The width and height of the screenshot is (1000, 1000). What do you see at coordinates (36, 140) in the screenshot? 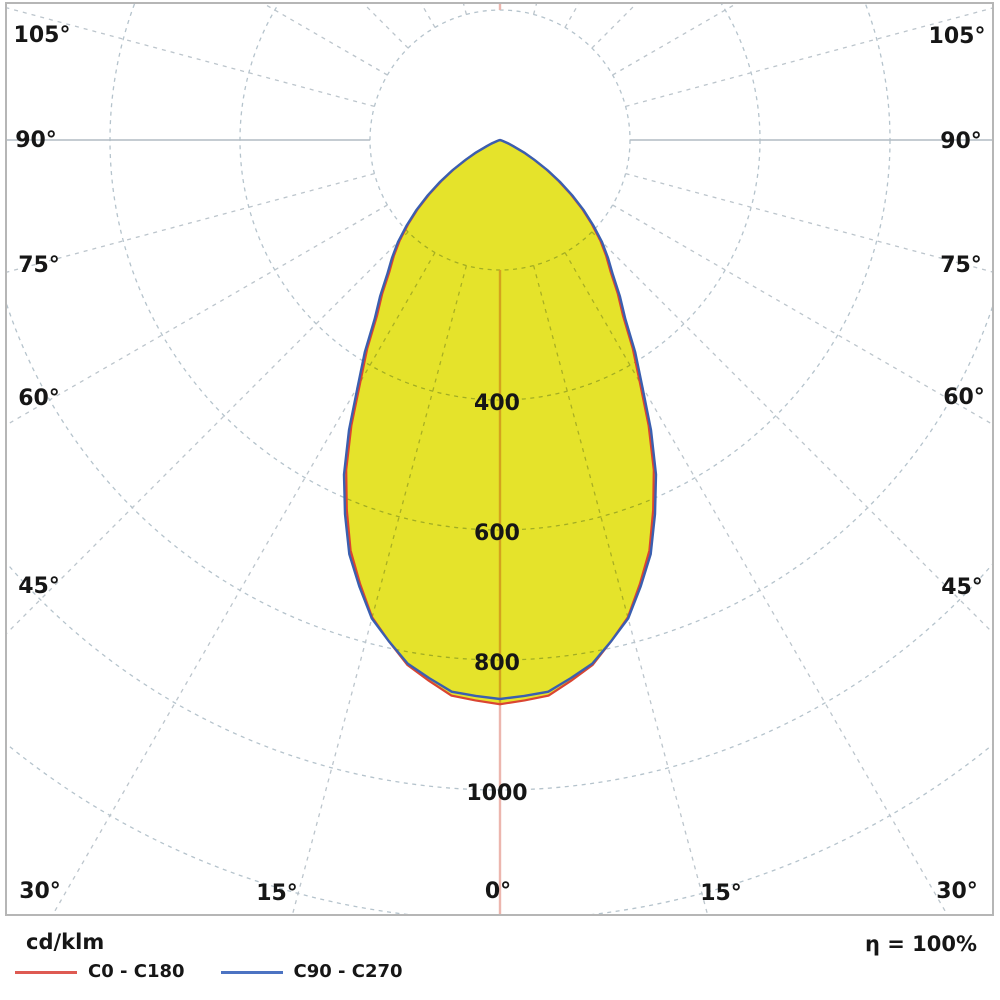
I see `angle-label-left: 90°` at bounding box center [36, 140].